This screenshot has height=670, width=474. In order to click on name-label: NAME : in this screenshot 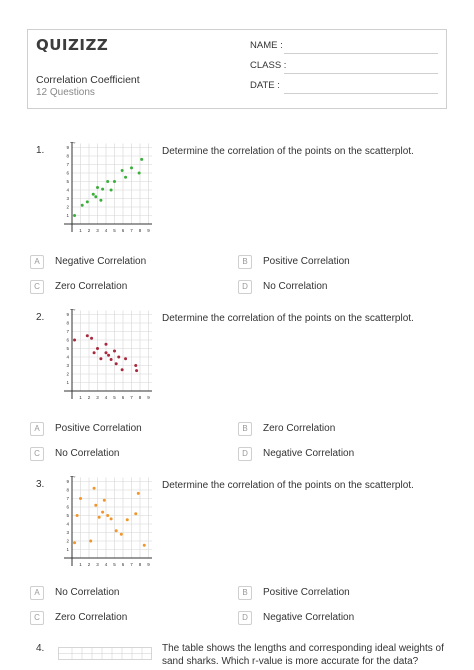, I will do `click(266, 45)`.